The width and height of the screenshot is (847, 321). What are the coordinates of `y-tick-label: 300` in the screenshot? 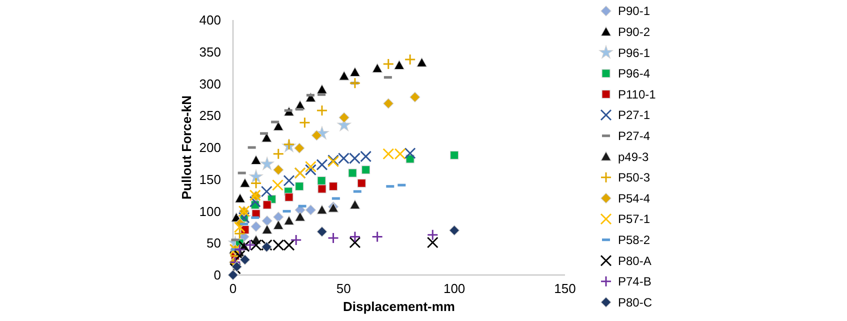 It's located at (210, 84).